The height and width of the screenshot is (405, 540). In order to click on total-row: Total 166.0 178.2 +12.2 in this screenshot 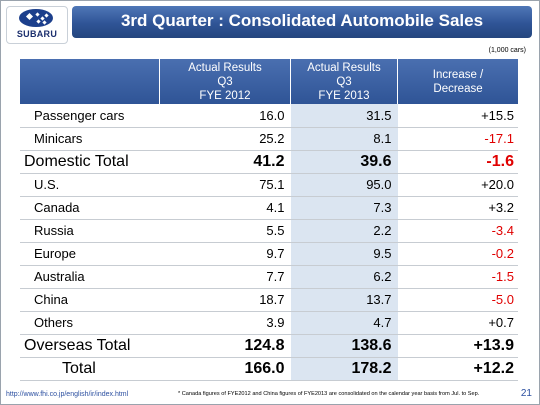, I will do `click(269, 369)`.